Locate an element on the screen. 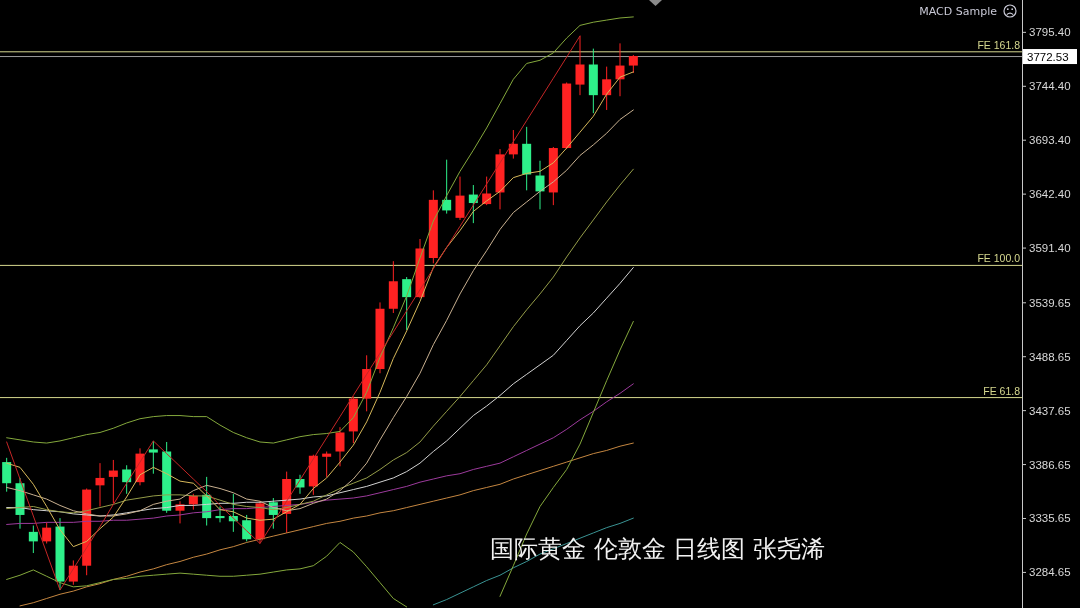 Image resolution: width=1080 pixels, height=608 pixels. y-tick-label: 3795.40 is located at coordinates (1050, 32).